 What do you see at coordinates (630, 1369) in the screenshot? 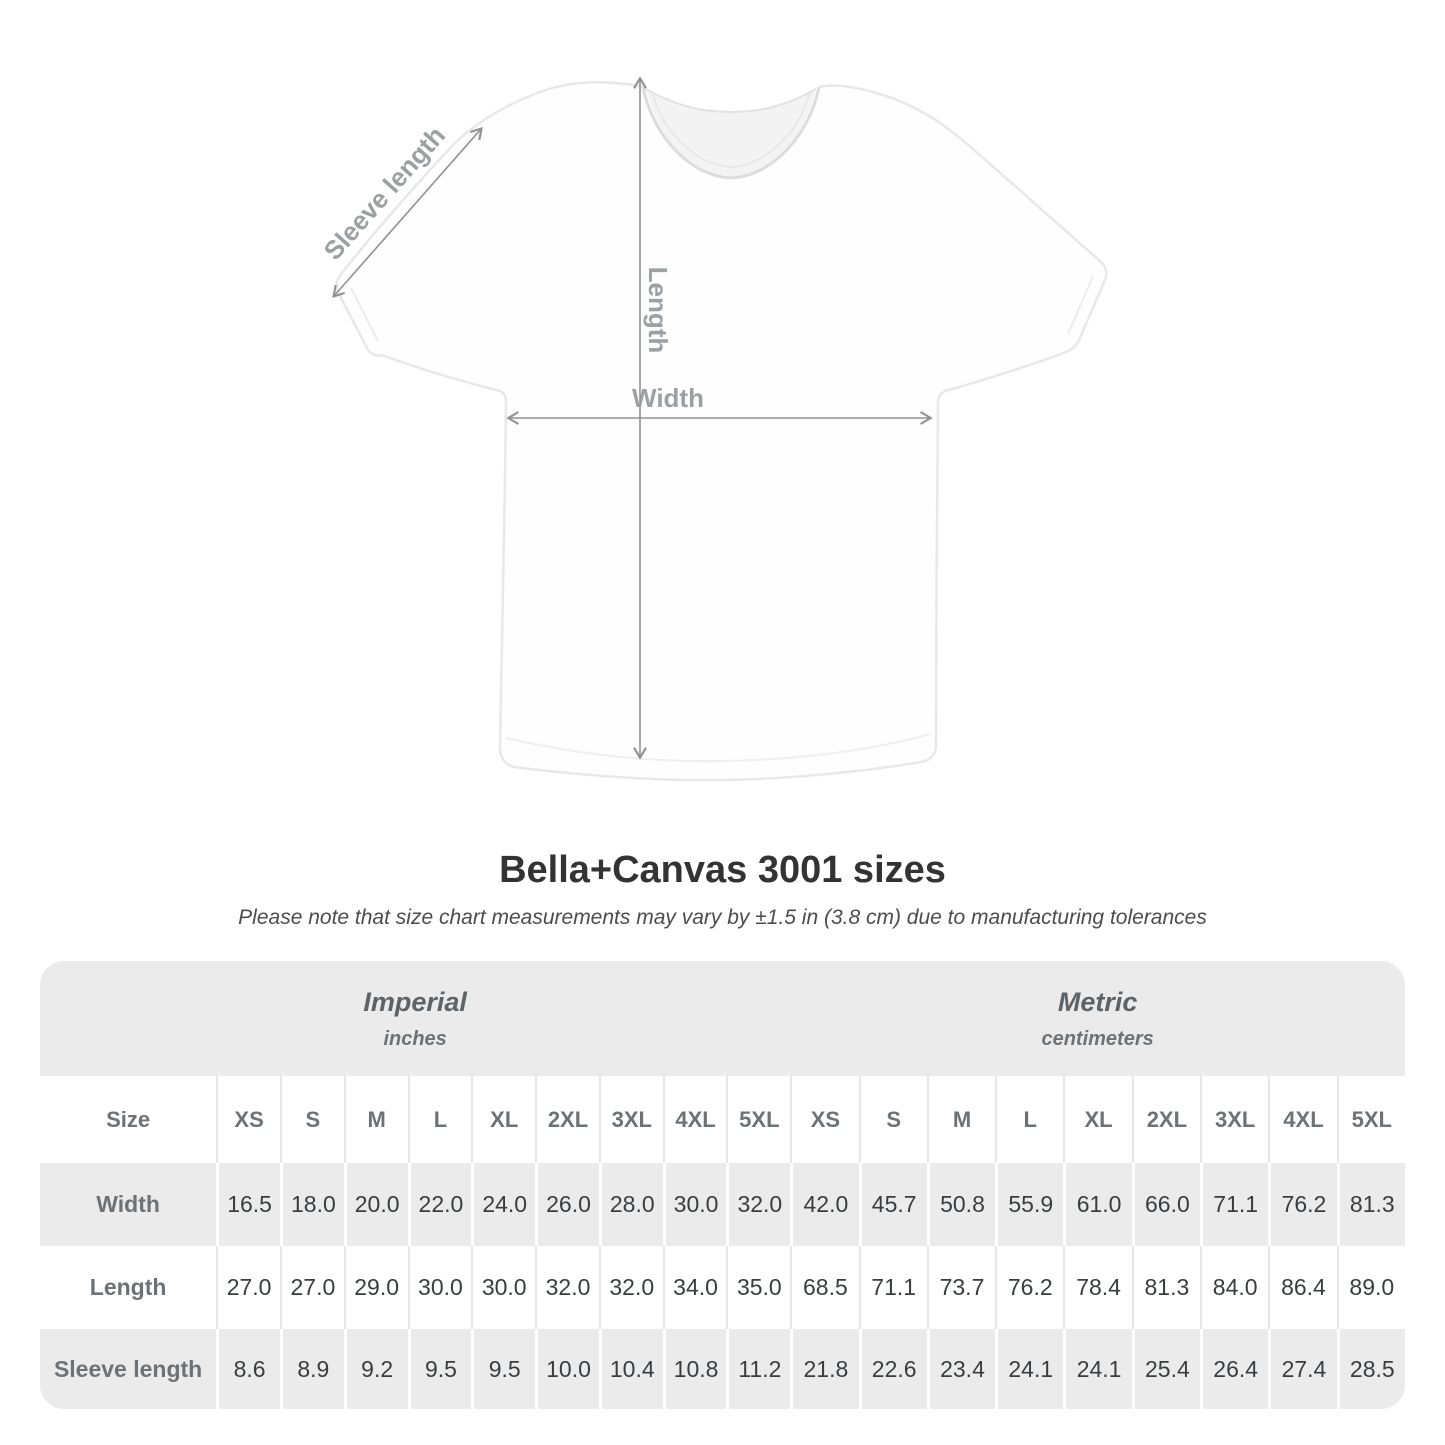
I see `measurement-cell: 10.4` at bounding box center [630, 1369].